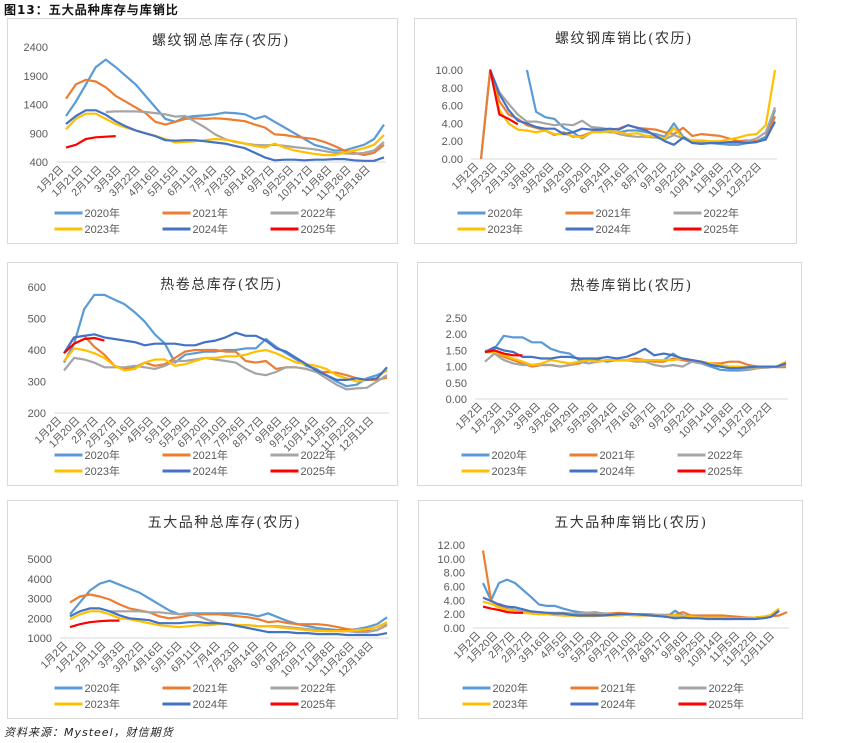 Image resolution: width=866 pixels, height=743 pixels. Describe the element at coordinates (40, 639) in the screenshot. I see `y-tick-label: 1000` at that location.